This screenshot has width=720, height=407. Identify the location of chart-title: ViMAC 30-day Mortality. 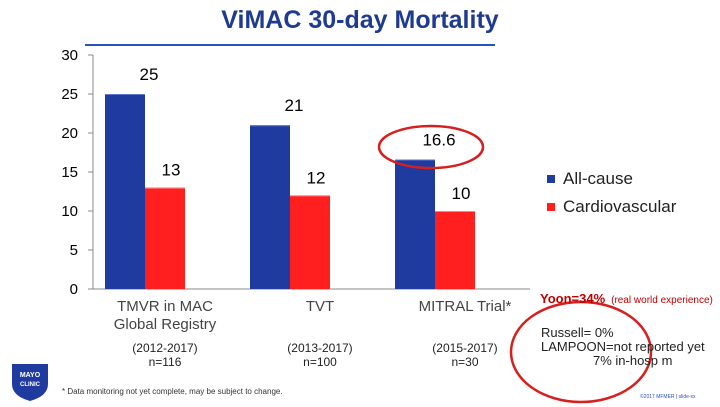
(360, 20).